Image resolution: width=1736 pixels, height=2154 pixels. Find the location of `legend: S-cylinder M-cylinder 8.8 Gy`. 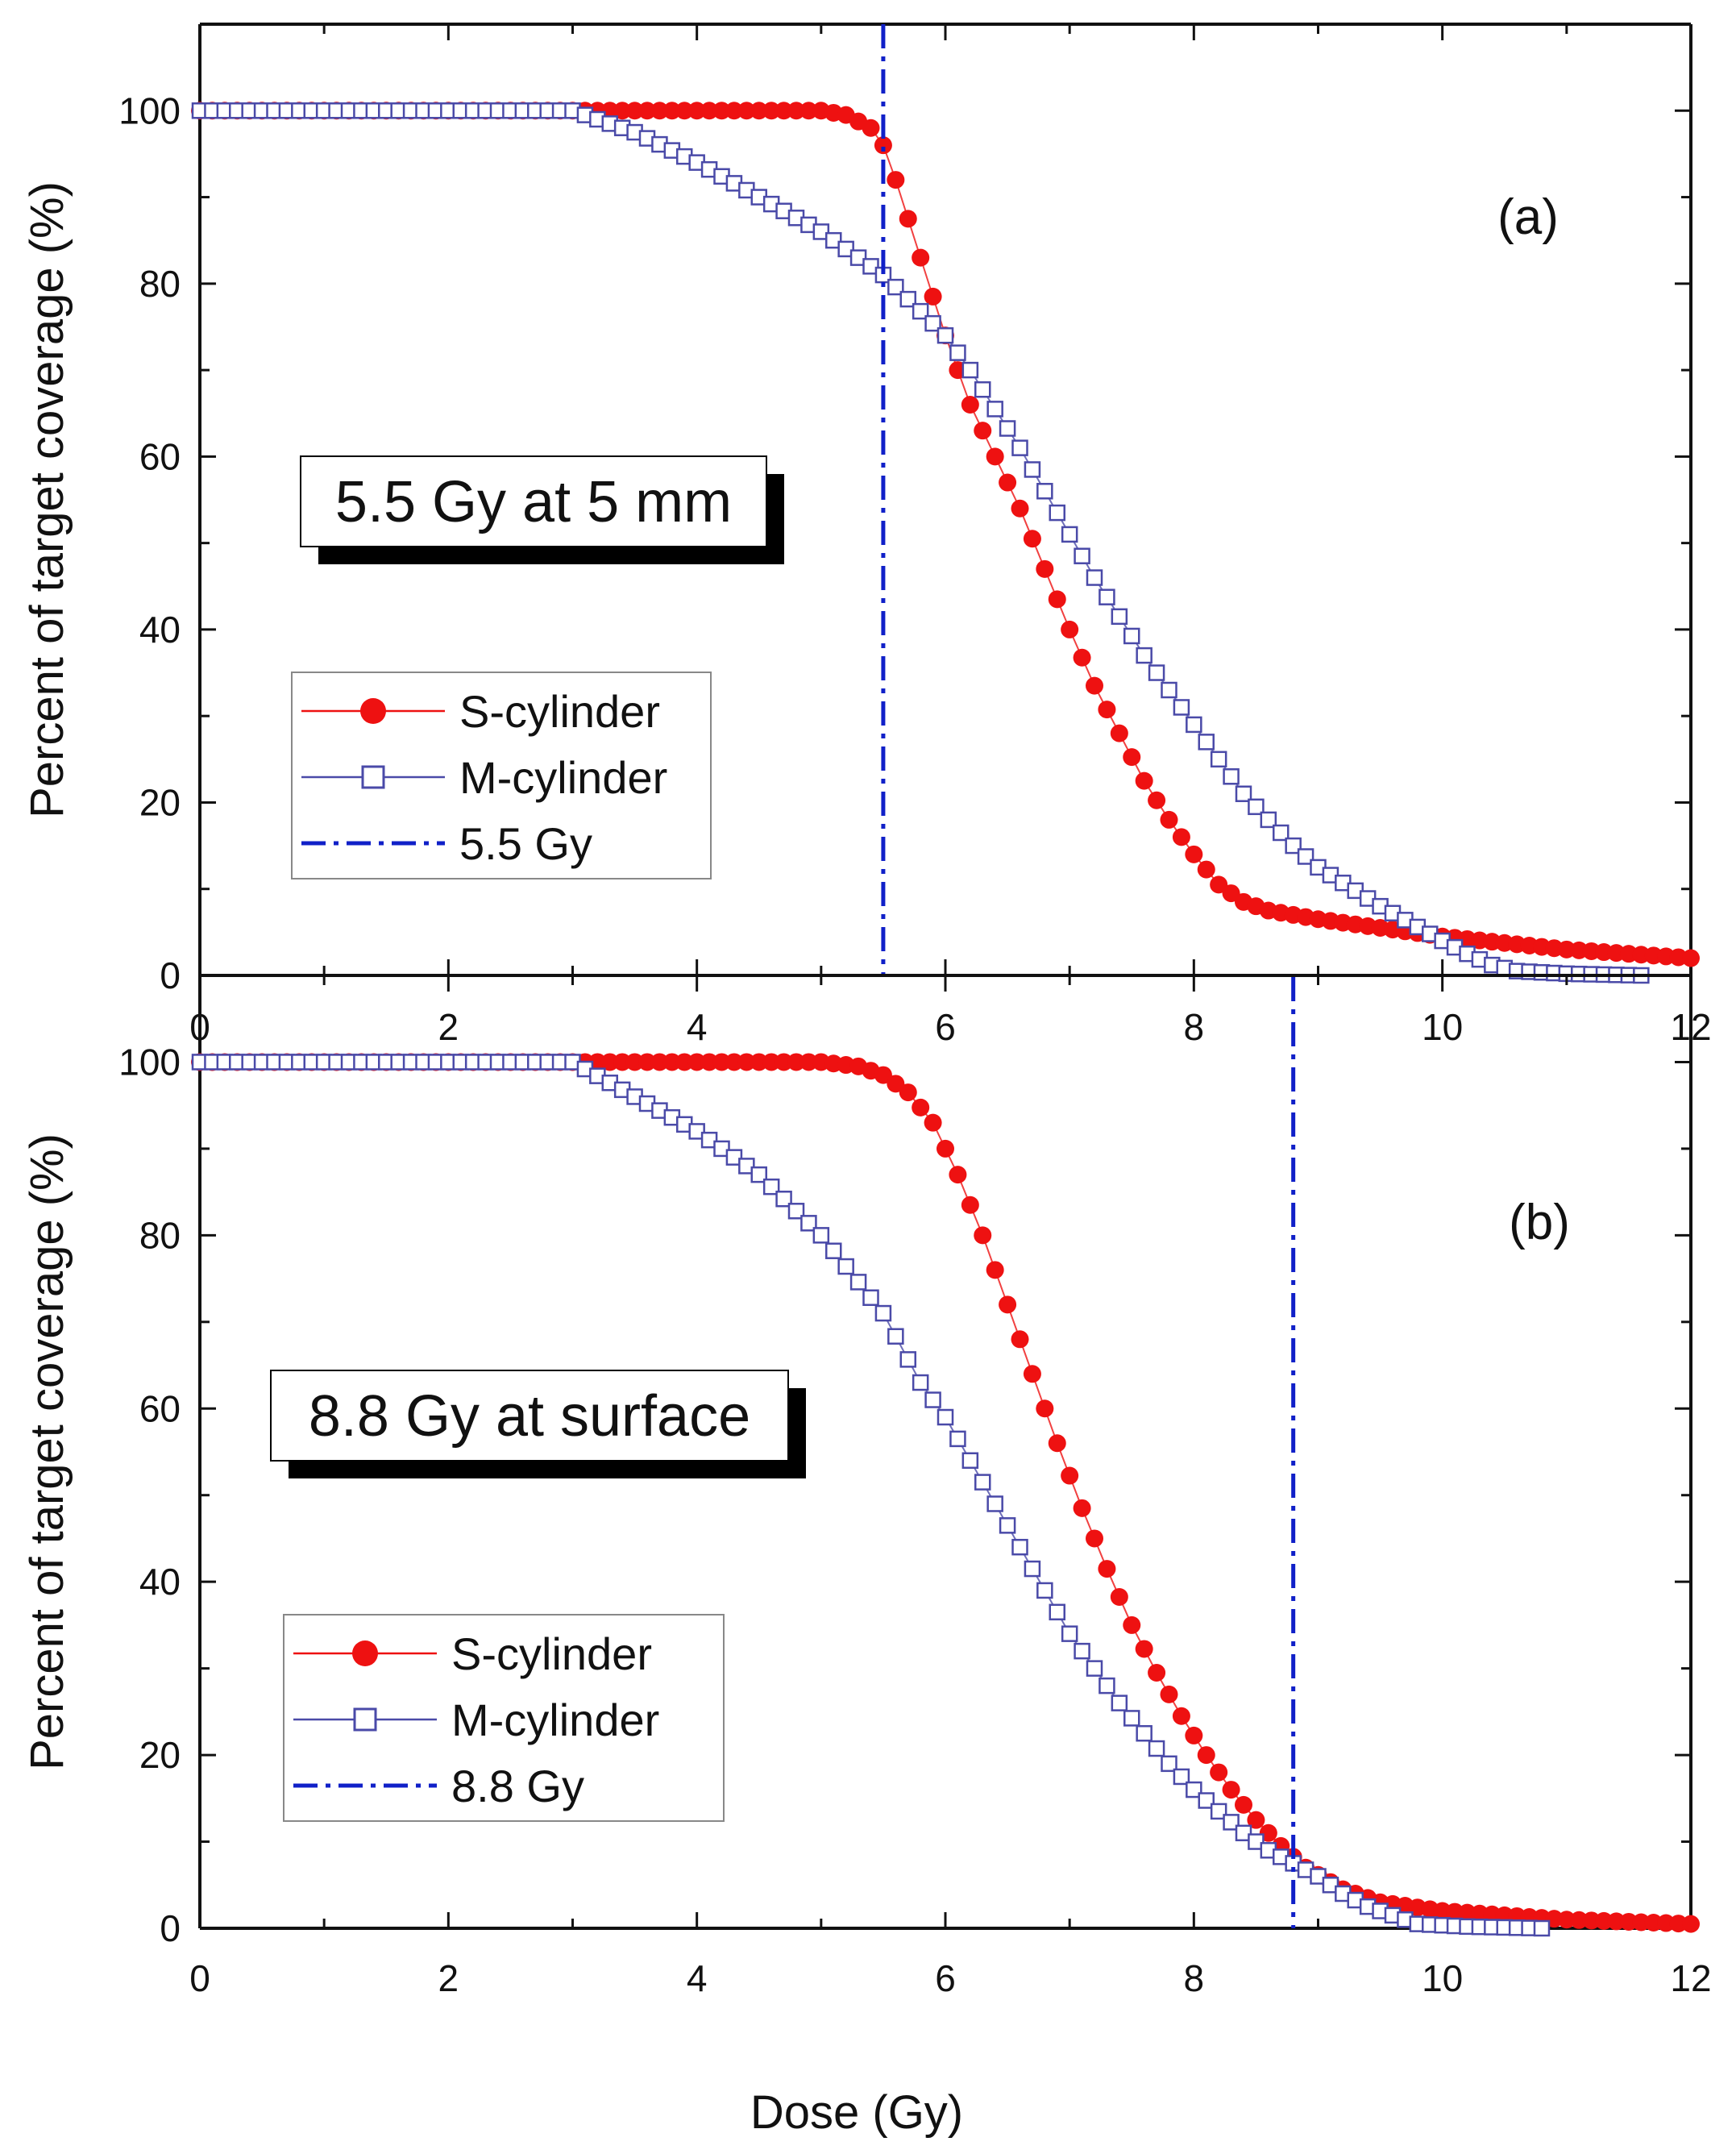

legend: S-cylinder M-cylinder 8.8 Gy is located at coordinates (504, 1718).